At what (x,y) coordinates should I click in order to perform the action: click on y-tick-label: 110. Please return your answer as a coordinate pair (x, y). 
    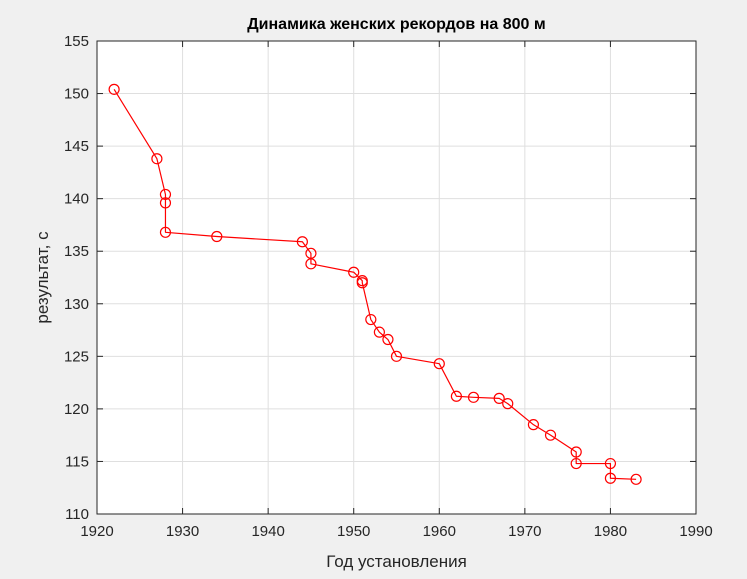
    Looking at the image, I should click on (77, 514).